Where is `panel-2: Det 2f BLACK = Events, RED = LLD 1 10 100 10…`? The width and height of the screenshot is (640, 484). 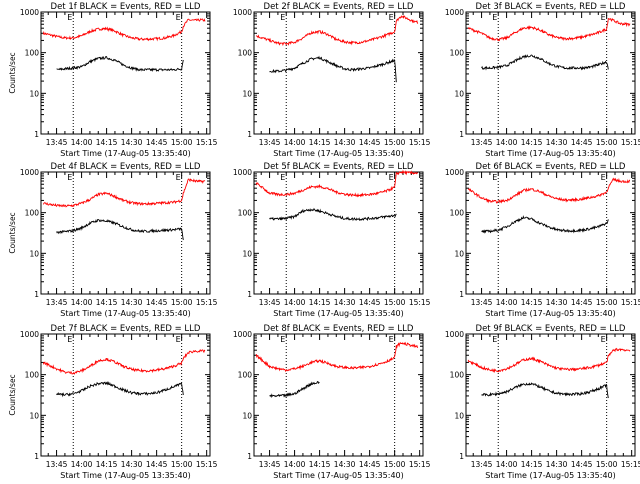
panel-2: Det 2f BLACK = Events, RED = LLD 1 10 100 10… is located at coordinates (332, 80).